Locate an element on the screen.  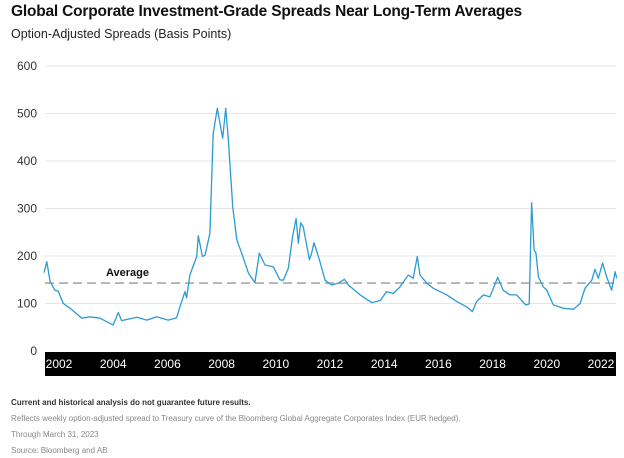
y-tick-label: 100 is located at coordinates (27, 304).